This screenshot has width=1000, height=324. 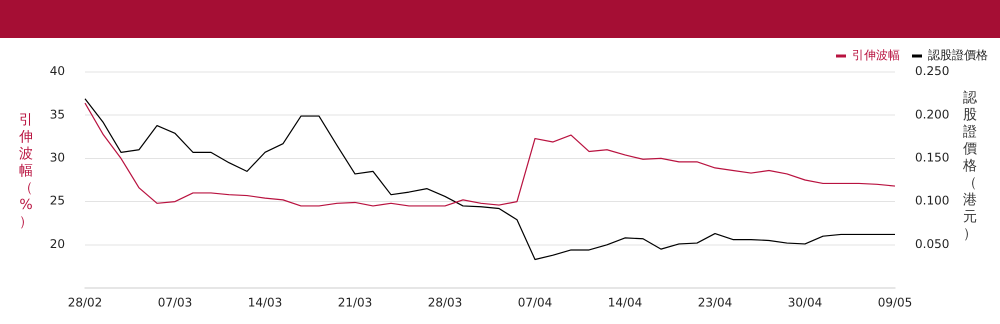 What do you see at coordinates (932, 71) in the screenshot?
I see `y2-tick-label: 0.250` at bounding box center [932, 71].